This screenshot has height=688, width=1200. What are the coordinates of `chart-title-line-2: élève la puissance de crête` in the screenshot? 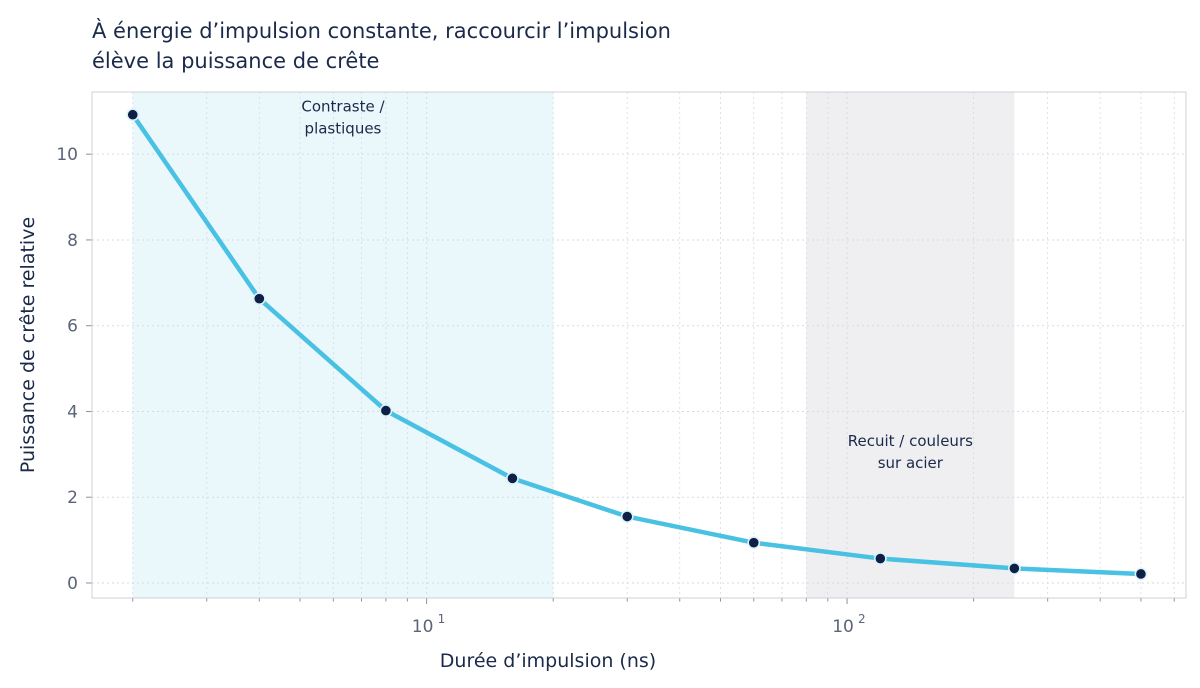 It's located at (236, 61).